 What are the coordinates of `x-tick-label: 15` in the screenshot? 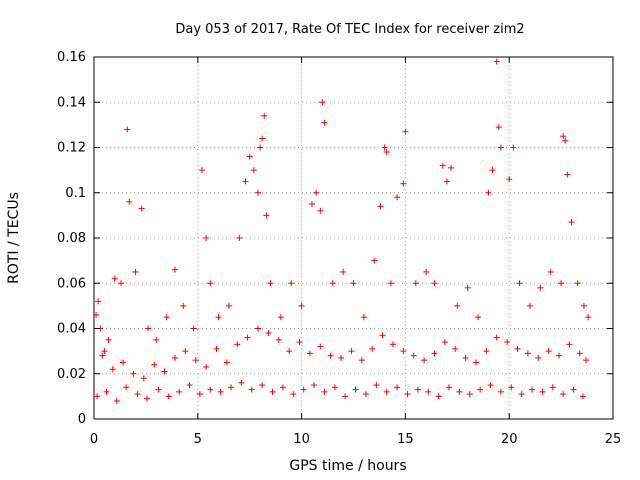 It's located at (405, 439).